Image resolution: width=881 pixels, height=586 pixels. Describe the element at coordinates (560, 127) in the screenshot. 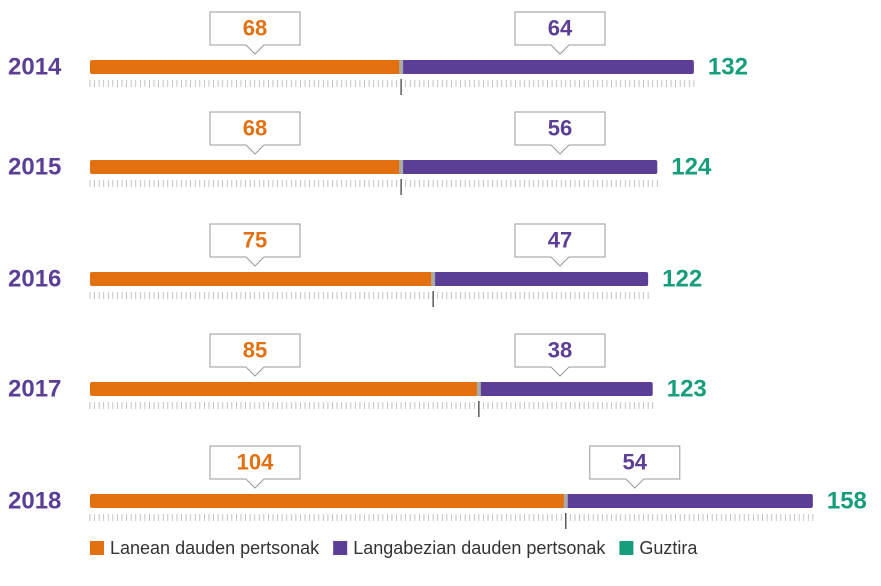

I see `data-label: 56` at that location.